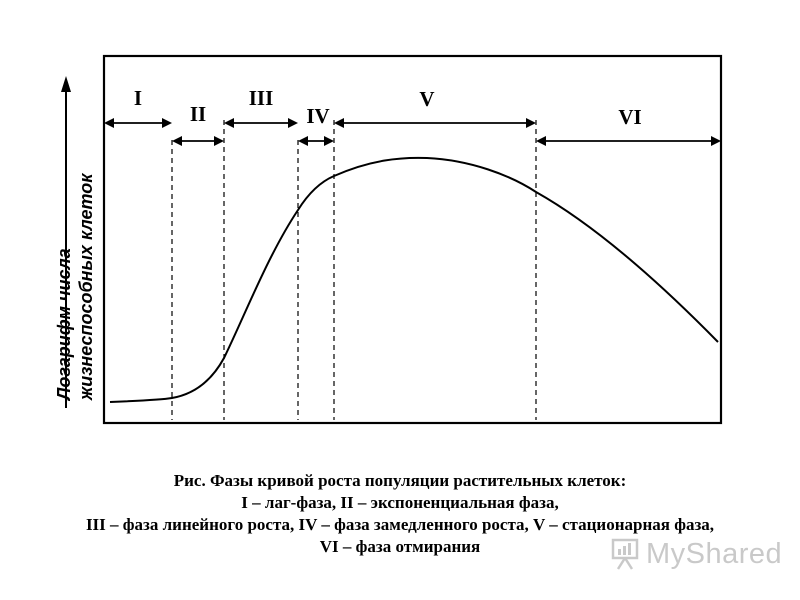 This screenshot has width=800, height=600. What do you see at coordinates (261, 123) in the screenshot?
I see `phase-arrow-III` at bounding box center [261, 123].